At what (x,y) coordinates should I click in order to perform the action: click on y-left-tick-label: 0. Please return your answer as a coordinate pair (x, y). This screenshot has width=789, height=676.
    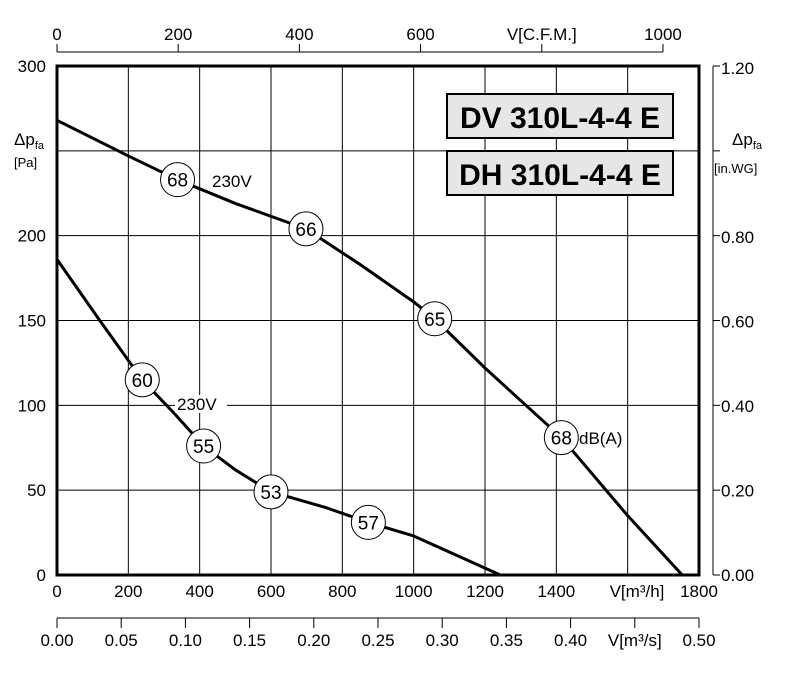
    Looking at the image, I should click on (41, 575).